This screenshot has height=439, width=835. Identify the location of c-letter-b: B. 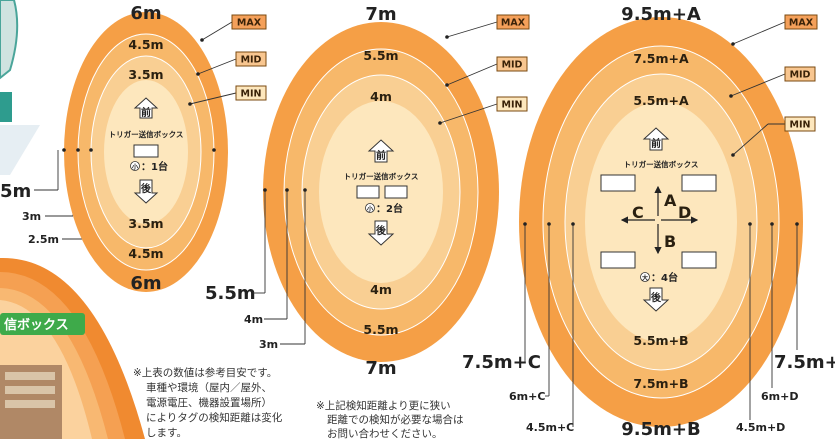
(670, 241).